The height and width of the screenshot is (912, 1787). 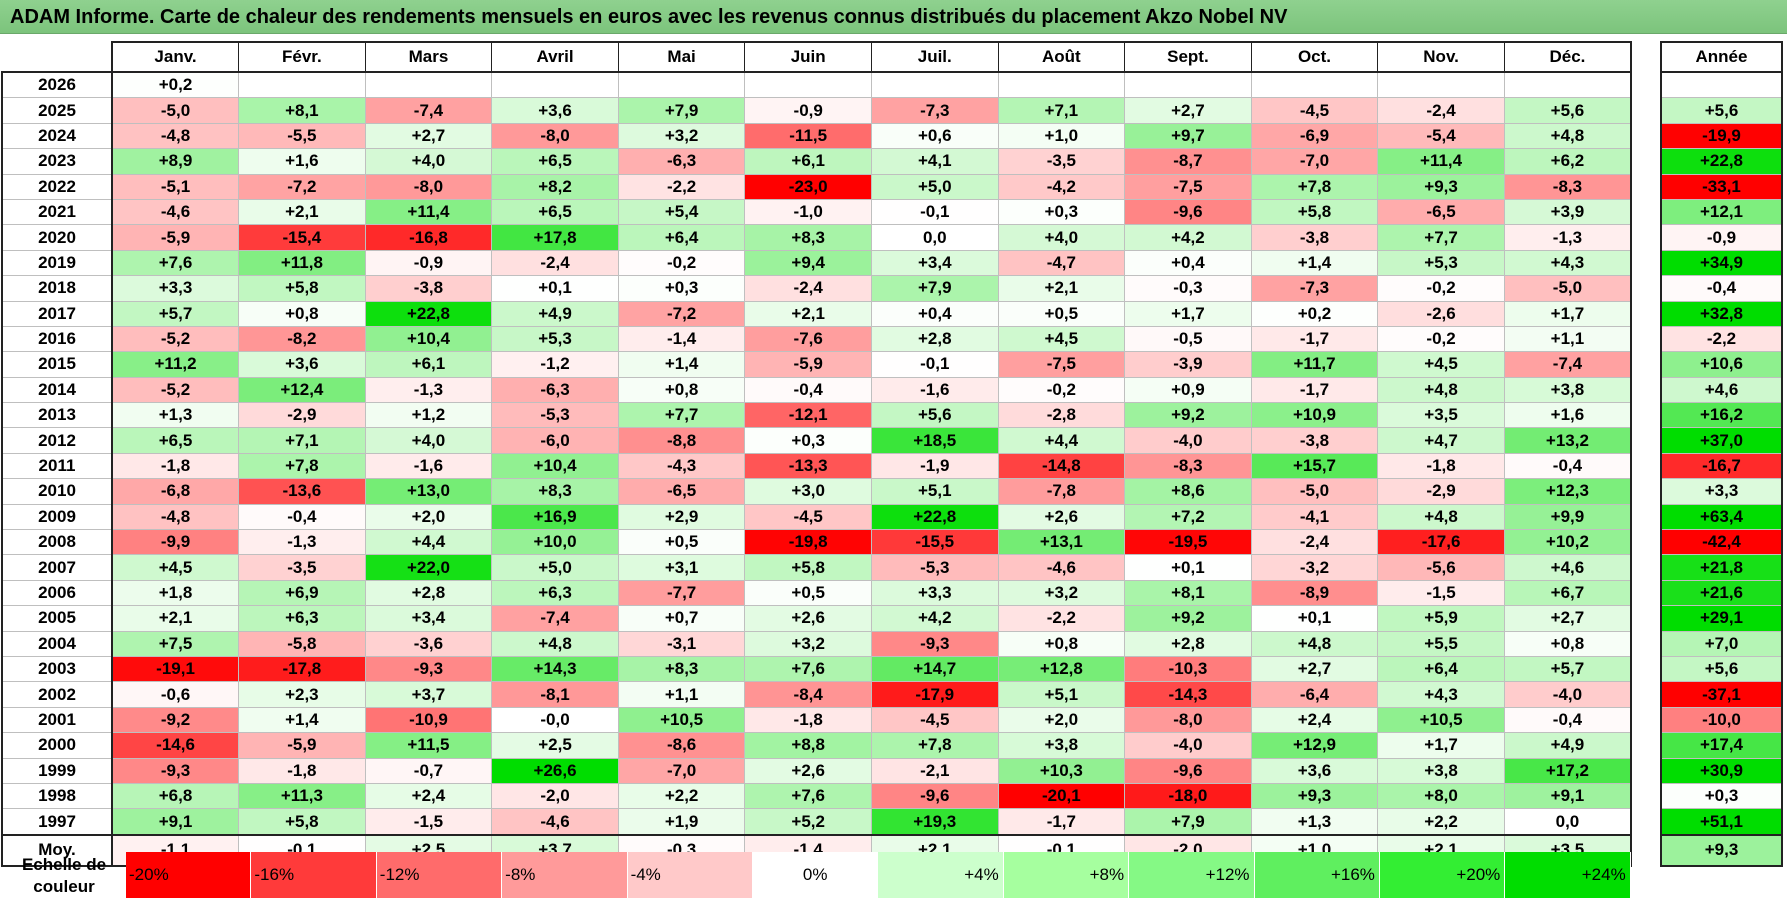 What do you see at coordinates (1061, 339) in the screenshot?
I see `heatmap-cell: +4,5` at bounding box center [1061, 339].